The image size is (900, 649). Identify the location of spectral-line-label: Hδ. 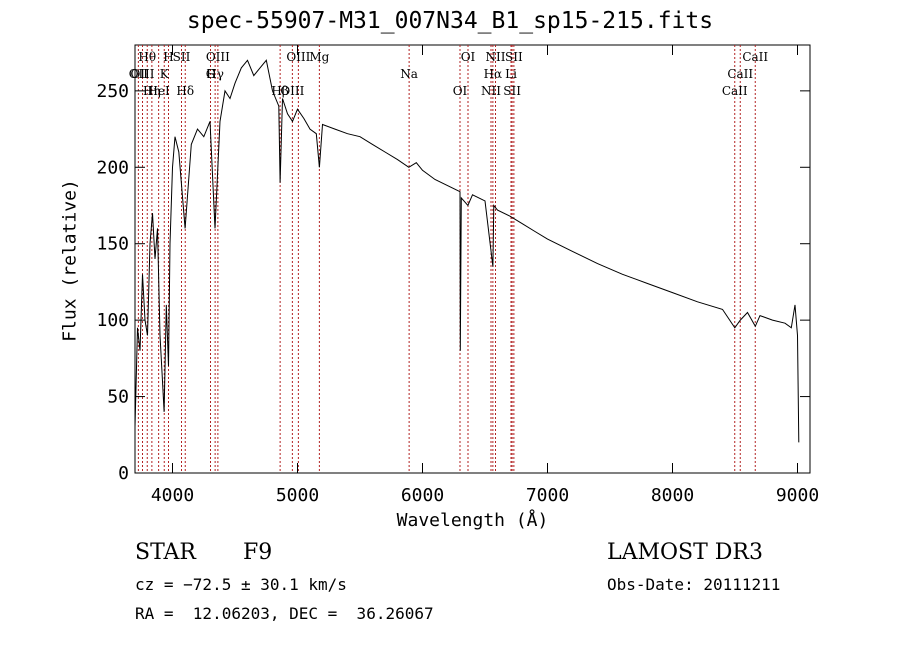
(185, 91).